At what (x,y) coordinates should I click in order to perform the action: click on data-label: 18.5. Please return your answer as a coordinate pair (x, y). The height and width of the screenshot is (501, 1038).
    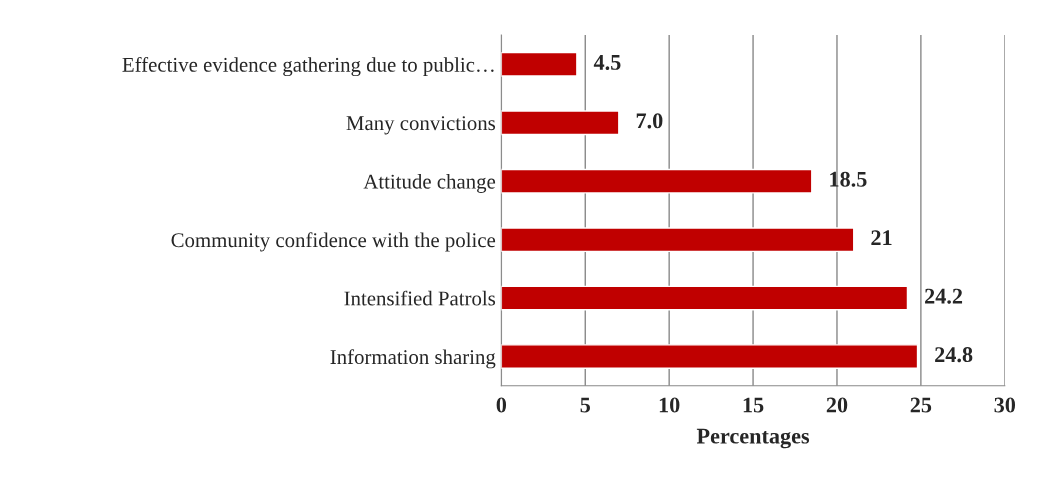
    Looking at the image, I should click on (848, 179).